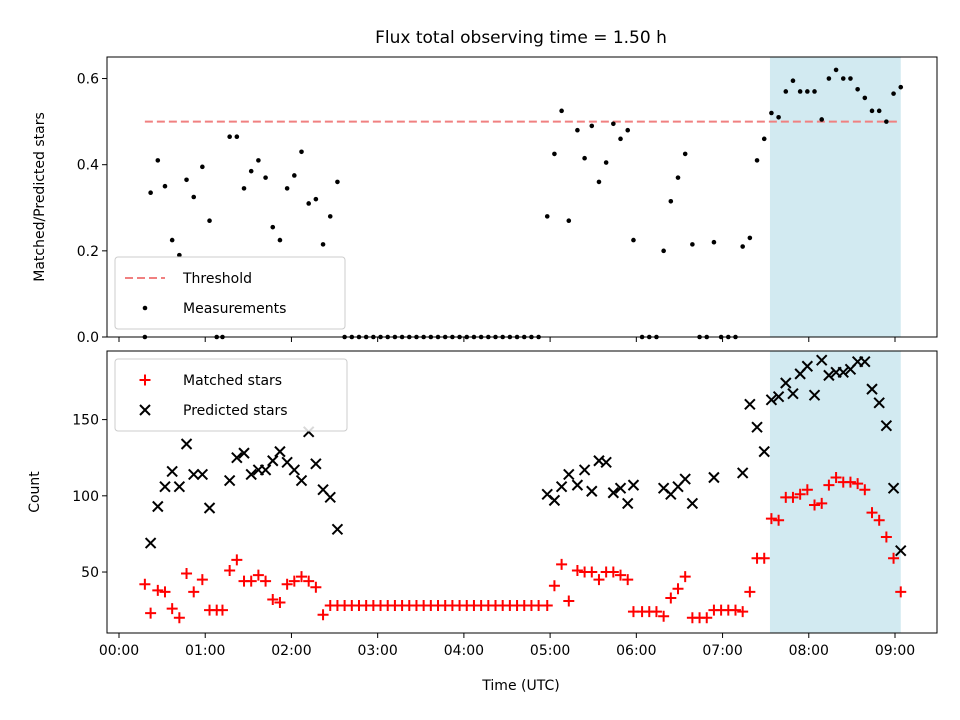 The width and height of the screenshot is (960, 720). Describe the element at coordinates (88, 166) in the screenshot. I see `y-tick-label: 0.4` at that location.